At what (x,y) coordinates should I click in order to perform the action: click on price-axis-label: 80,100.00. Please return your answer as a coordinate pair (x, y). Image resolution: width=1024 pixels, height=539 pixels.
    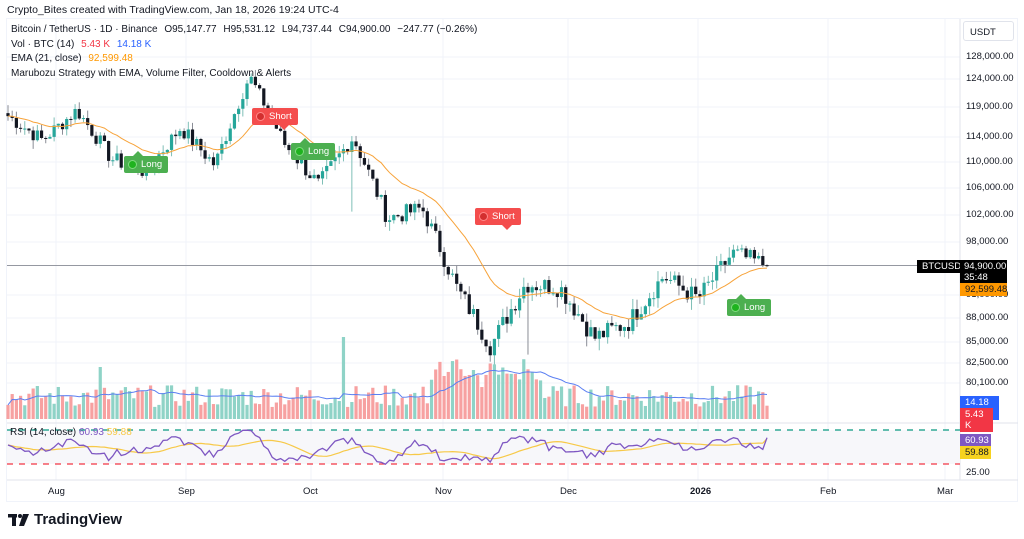
    Looking at the image, I should click on (987, 382).